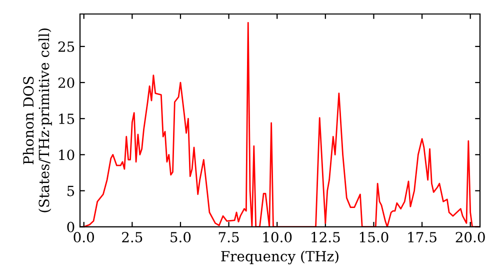 This screenshot has width=500, height=280. What do you see at coordinates (470, 237) in the screenshot?
I see `x-tick-label: 20.0` at bounding box center [470, 237].